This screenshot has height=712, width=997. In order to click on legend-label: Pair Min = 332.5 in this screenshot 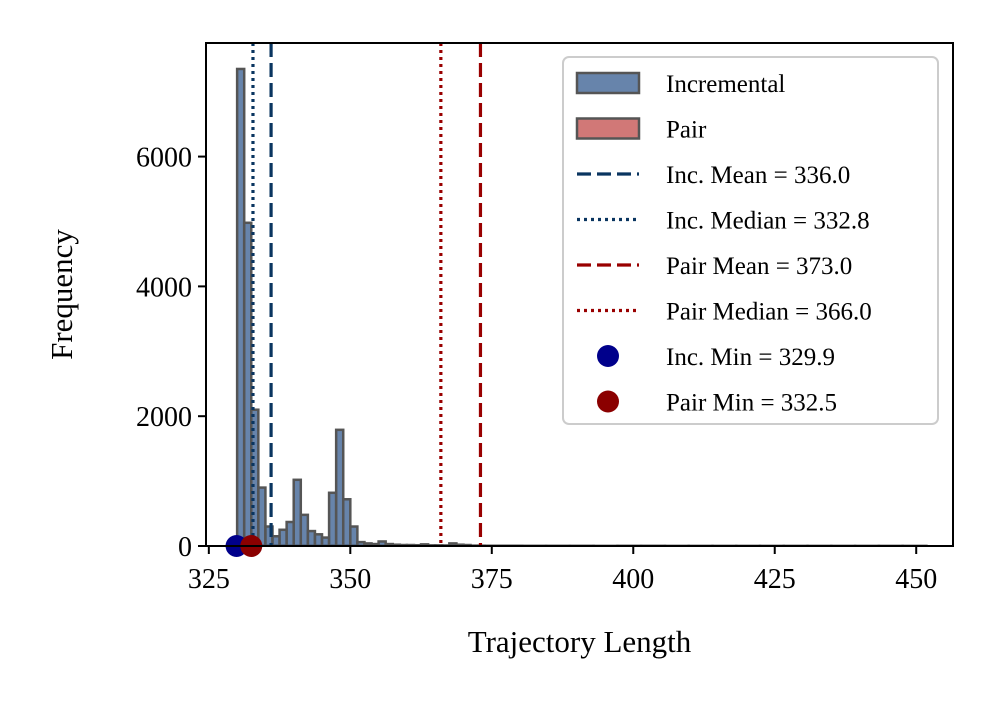, I will do `click(751, 403)`.